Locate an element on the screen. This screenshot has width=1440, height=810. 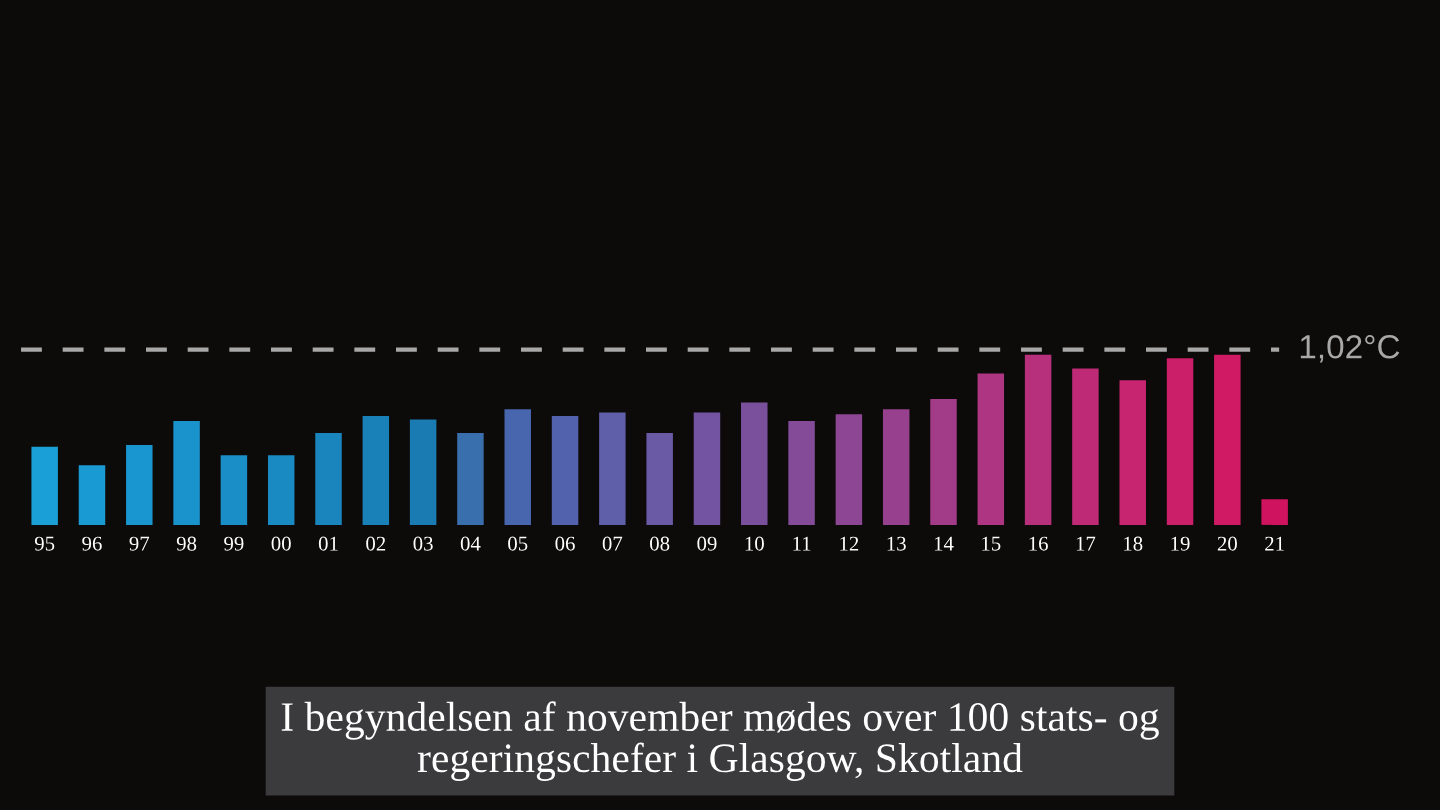
x-tick-label: 15 is located at coordinates (991, 543).